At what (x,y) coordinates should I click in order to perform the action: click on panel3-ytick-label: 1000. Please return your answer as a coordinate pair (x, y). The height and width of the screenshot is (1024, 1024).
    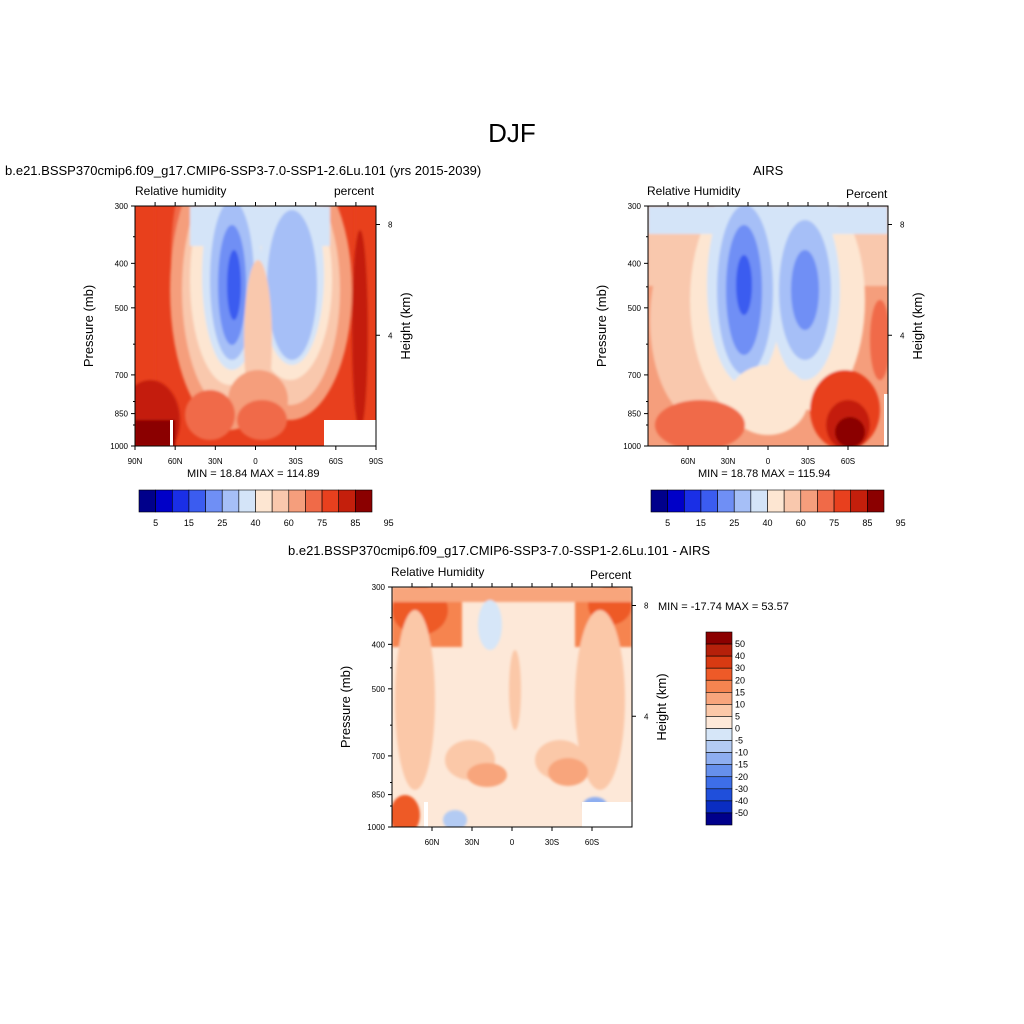
    Looking at the image, I should click on (376, 827).